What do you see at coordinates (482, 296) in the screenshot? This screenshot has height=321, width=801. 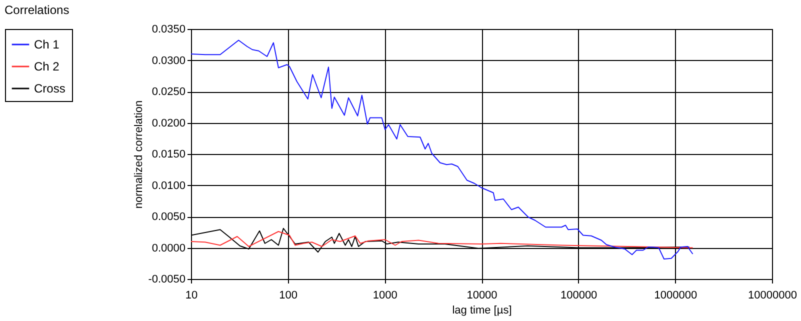 I see `x-tick-label: 10000` at bounding box center [482, 296].